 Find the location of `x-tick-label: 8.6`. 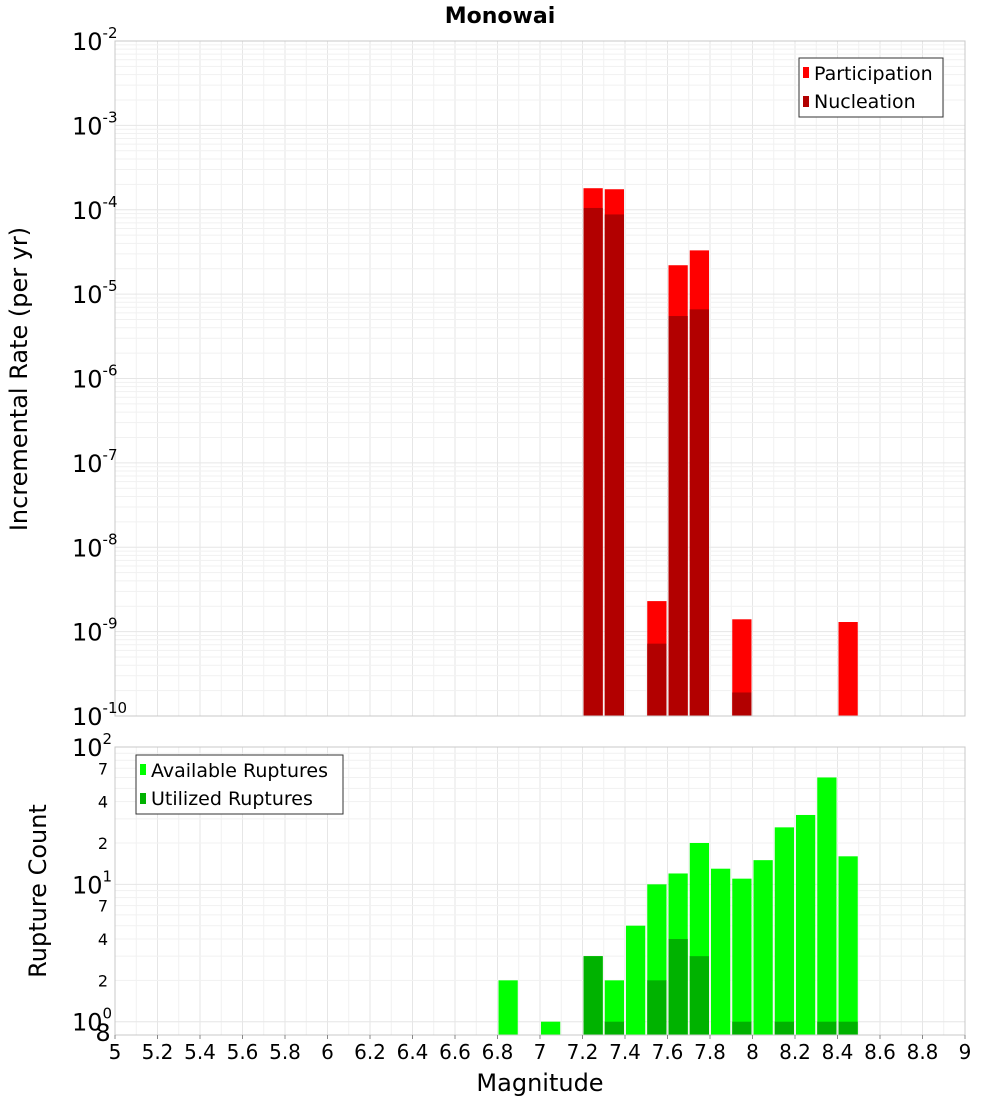

x-tick-label: 8.6 is located at coordinates (880, 1052).